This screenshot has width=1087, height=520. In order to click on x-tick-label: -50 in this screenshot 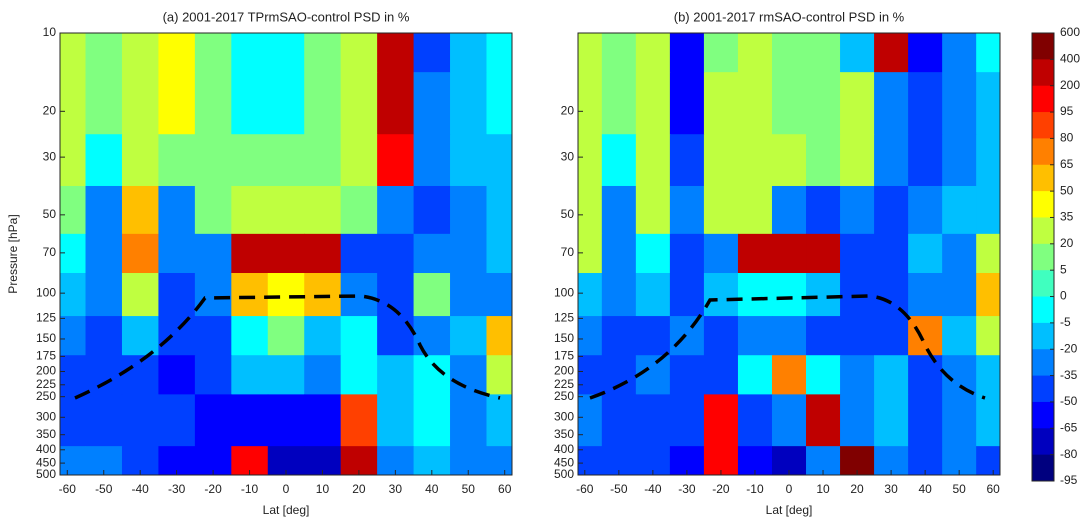, I will do `click(104, 489)`.